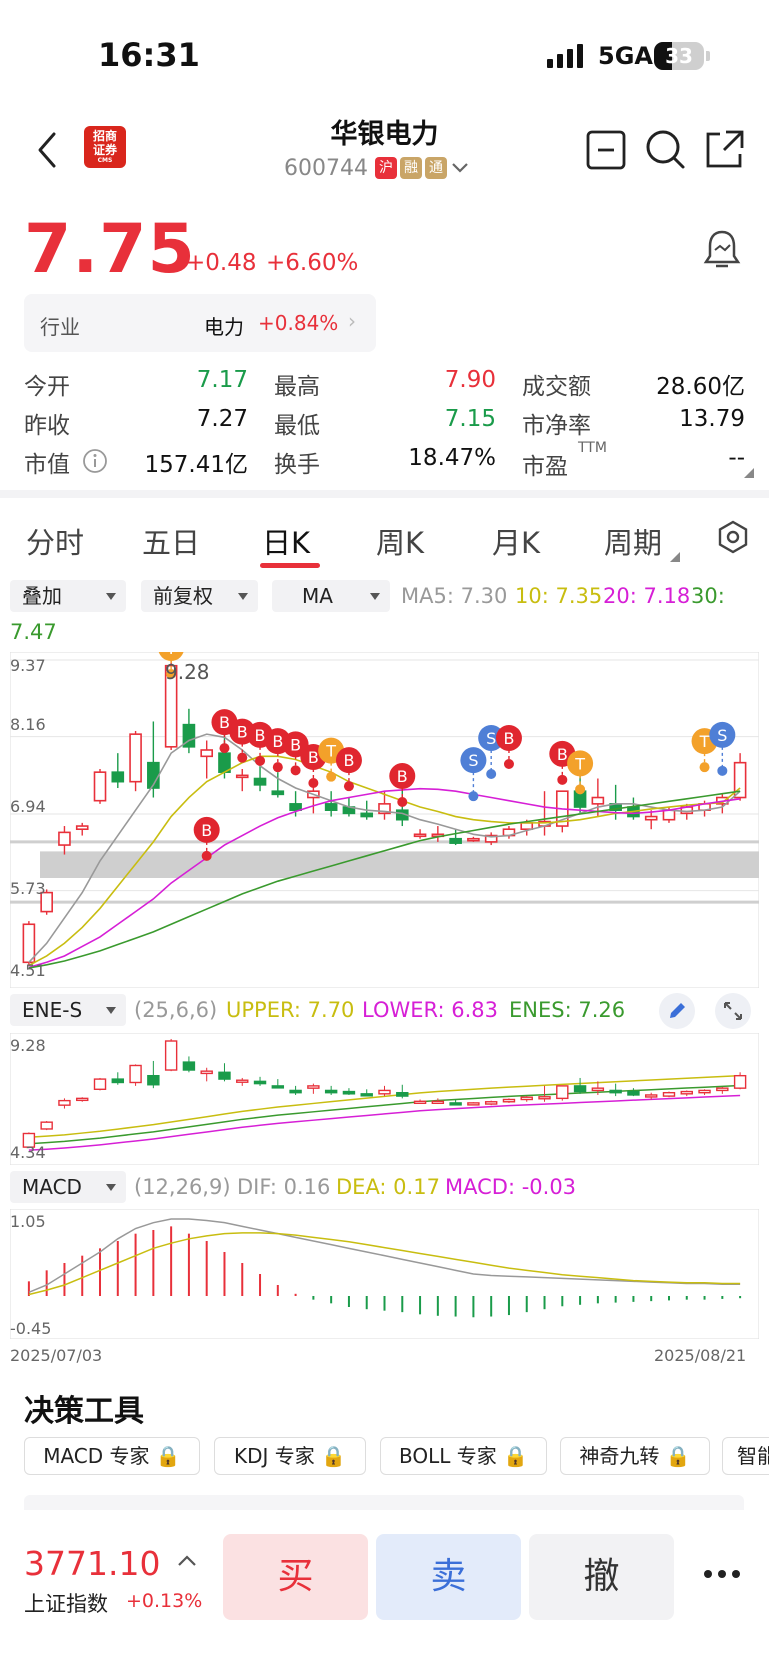 The image size is (769, 1665). Describe the element at coordinates (736, 458) in the screenshot. I see `quote-value: --` at that location.